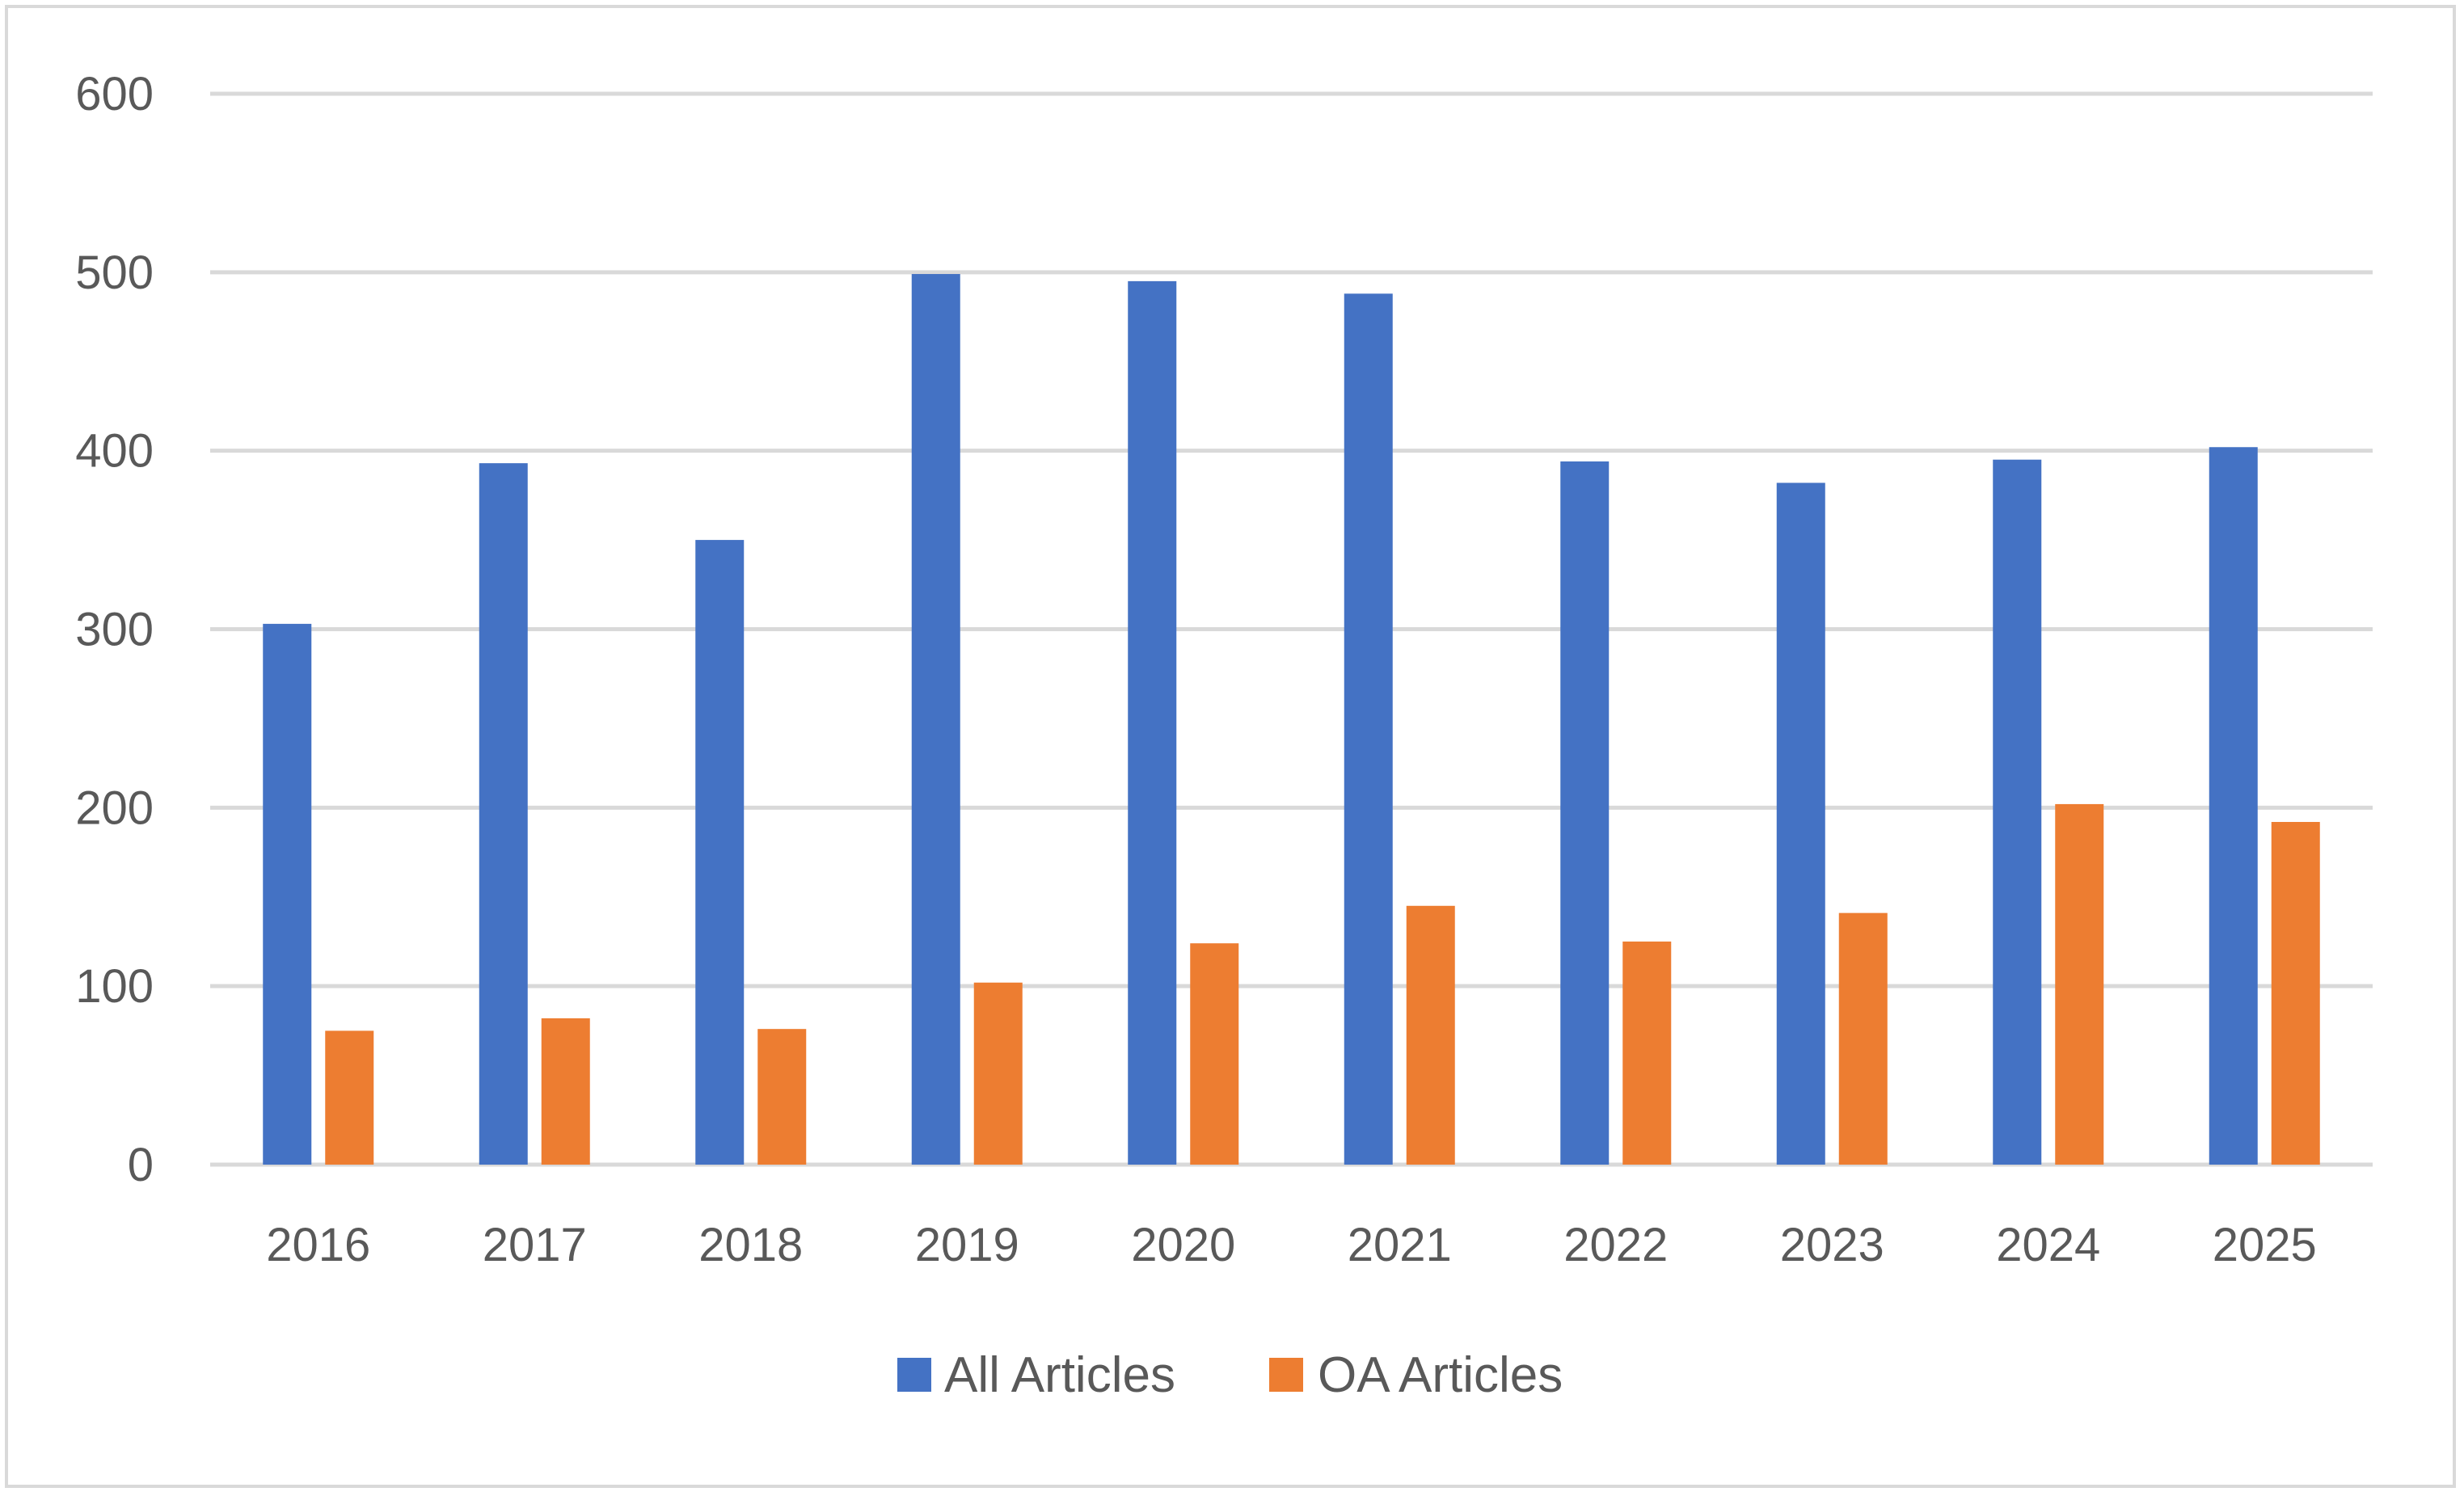 This screenshot has height=1496, width=2464. What do you see at coordinates (720, 852) in the screenshot?
I see `bar-all-articles-2018` at bounding box center [720, 852].